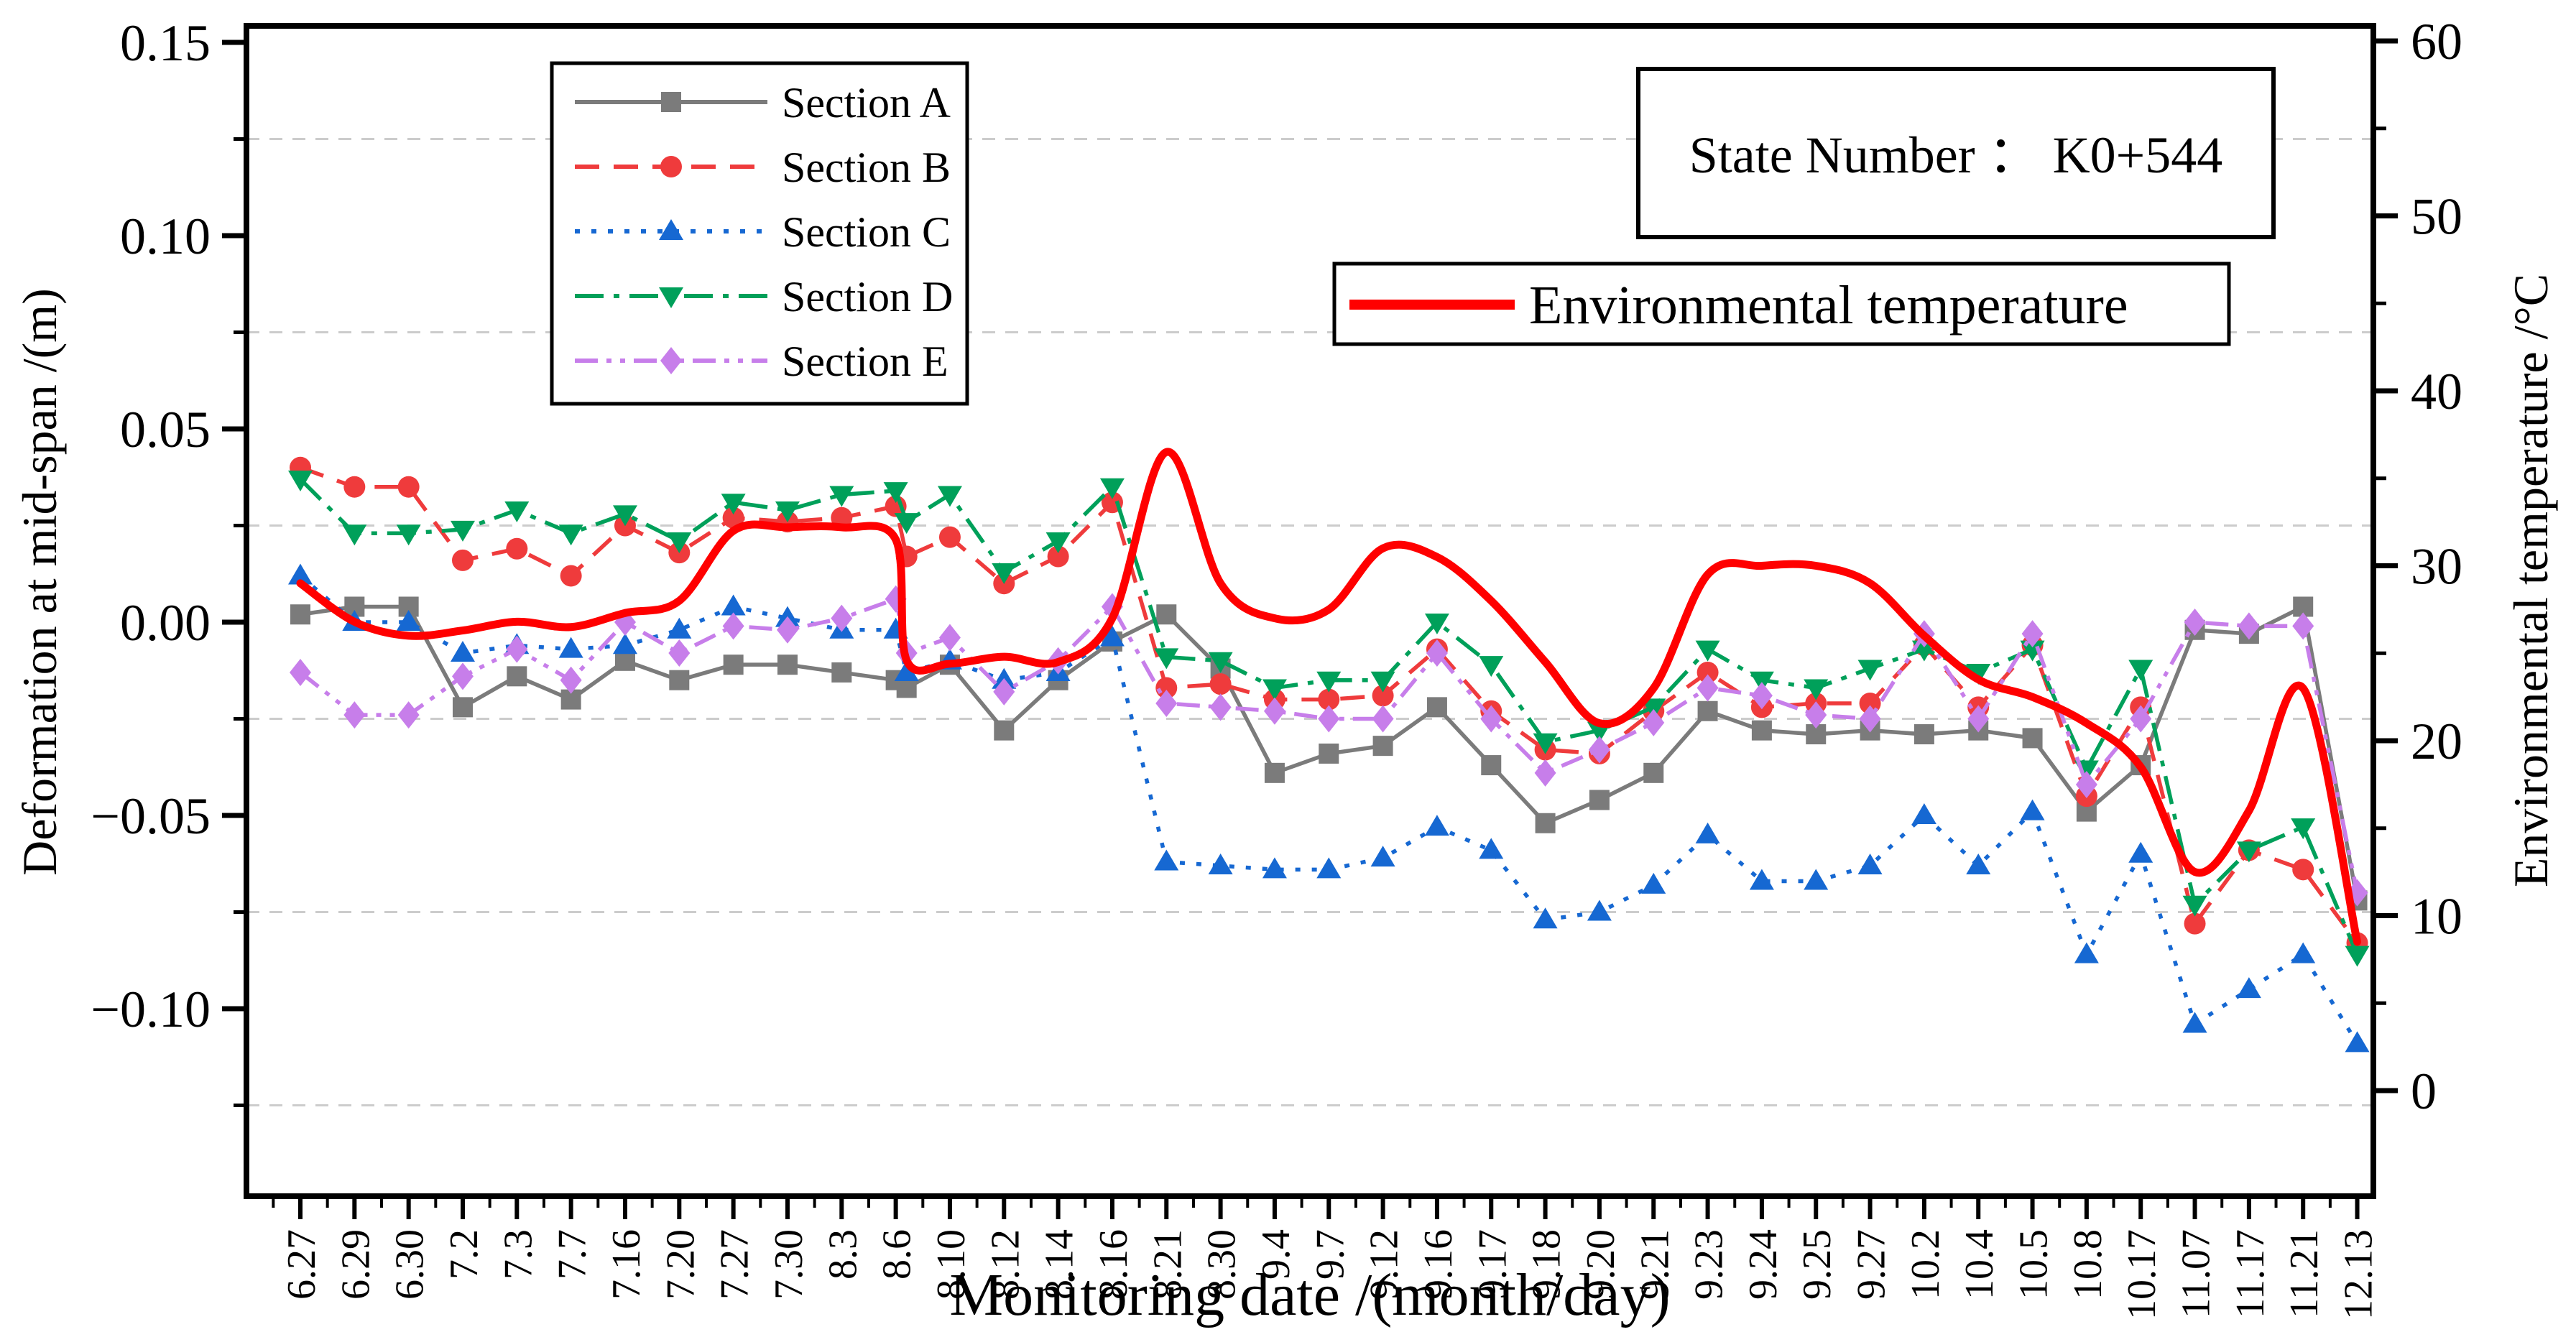  Describe the element at coordinates (165, 237) in the screenshot. I see `left-axis-tick-label: 0.10` at that location.